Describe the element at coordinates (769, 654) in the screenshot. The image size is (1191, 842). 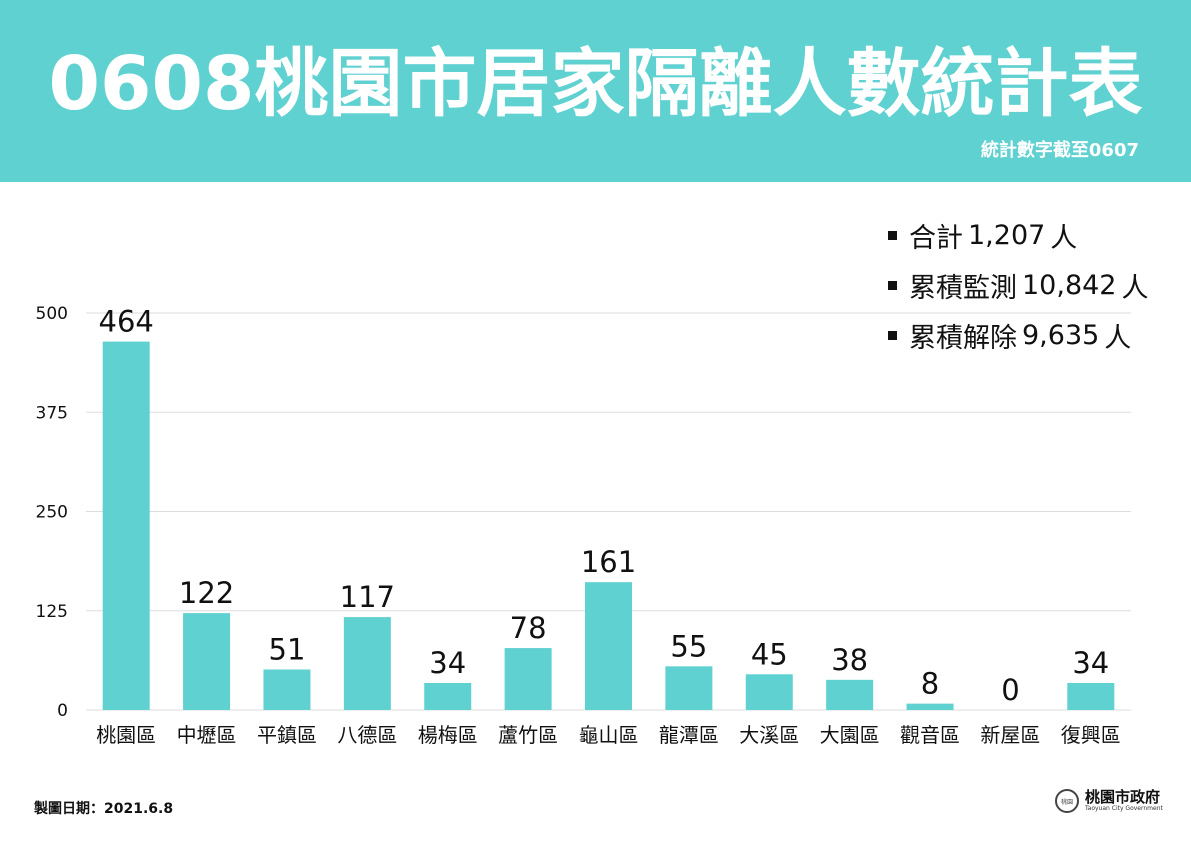
I see `data-label: 45` at that location.